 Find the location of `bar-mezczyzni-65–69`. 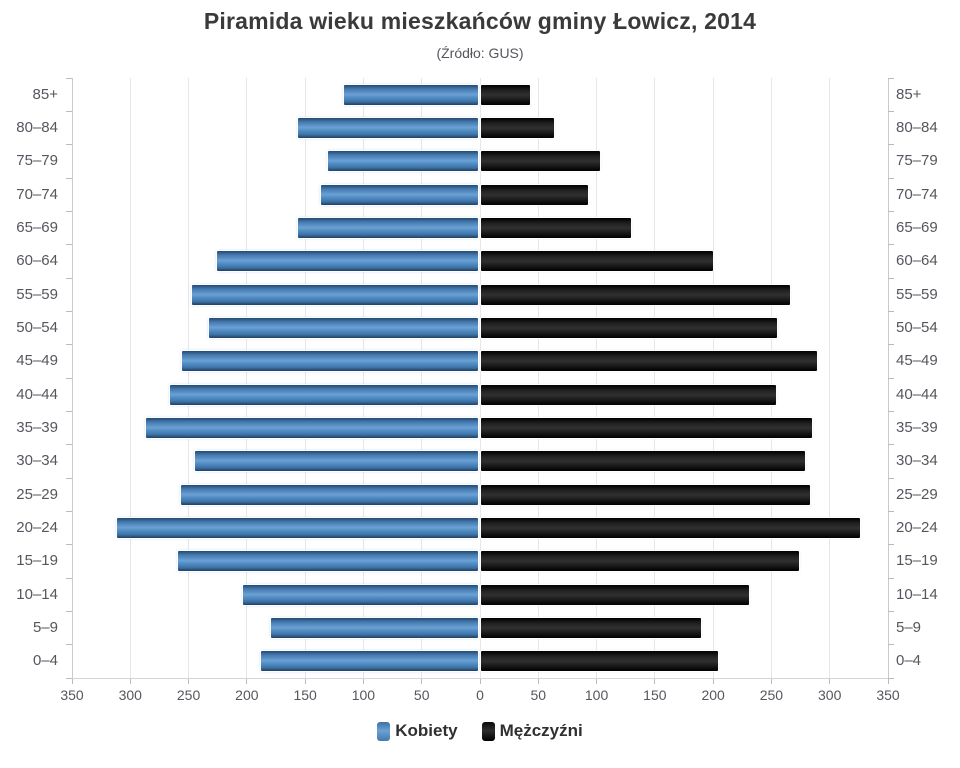

bar-mezczyzni-65–69 is located at coordinates (556, 228).